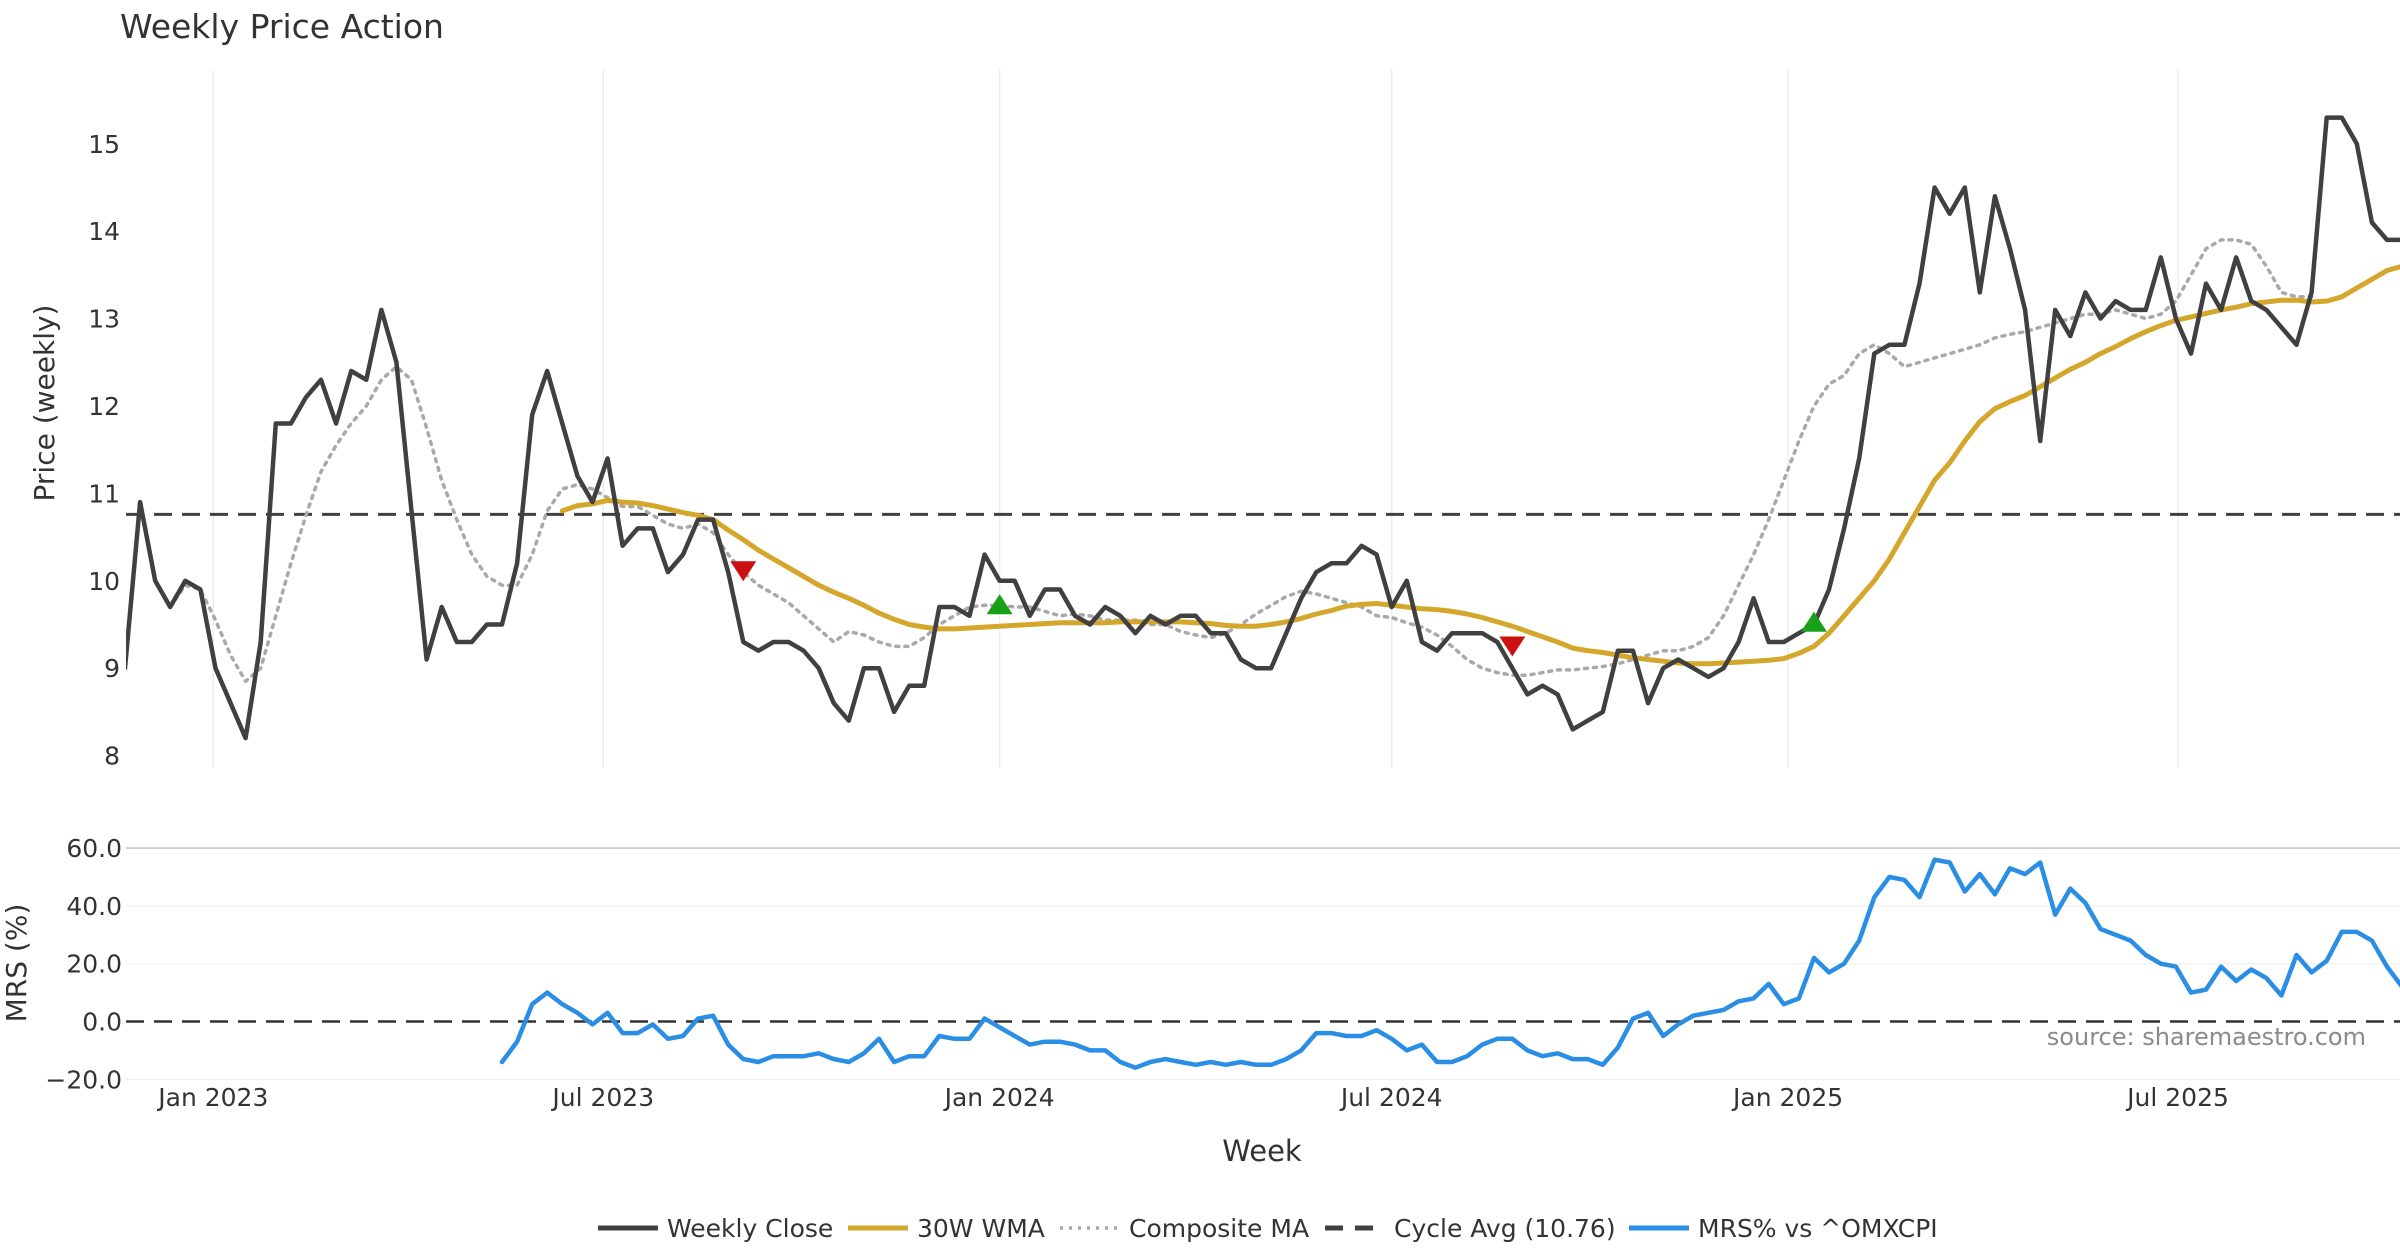 Image resolution: width=2400 pixels, height=1260 pixels. Describe the element at coordinates (104, 144) in the screenshot. I see `price-y-tick-label: 15` at that location.